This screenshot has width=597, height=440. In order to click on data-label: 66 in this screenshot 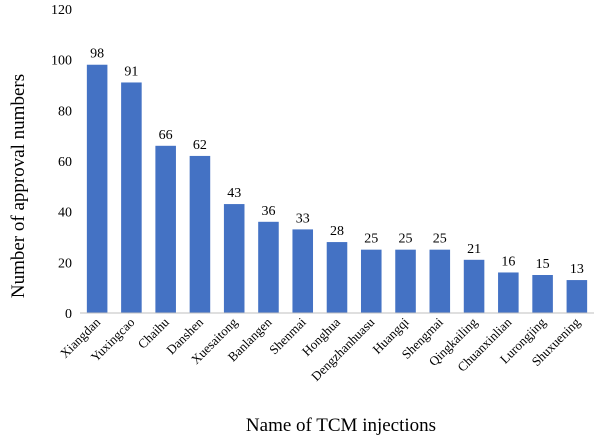, I will do `click(166, 135)`.